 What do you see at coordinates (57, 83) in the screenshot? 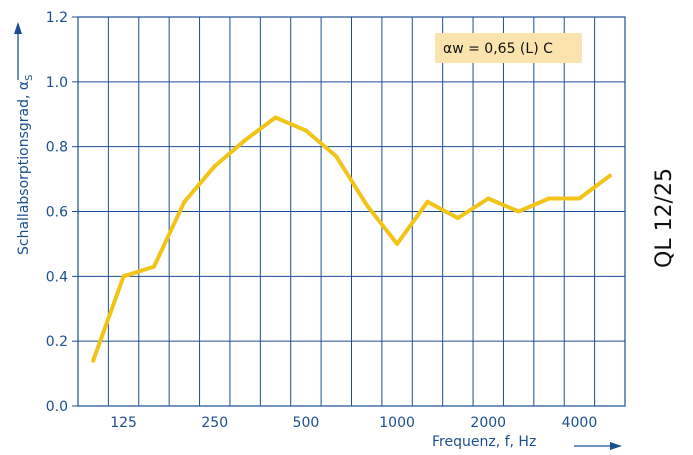
I see `y-tick-label: 1.0` at bounding box center [57, 83].